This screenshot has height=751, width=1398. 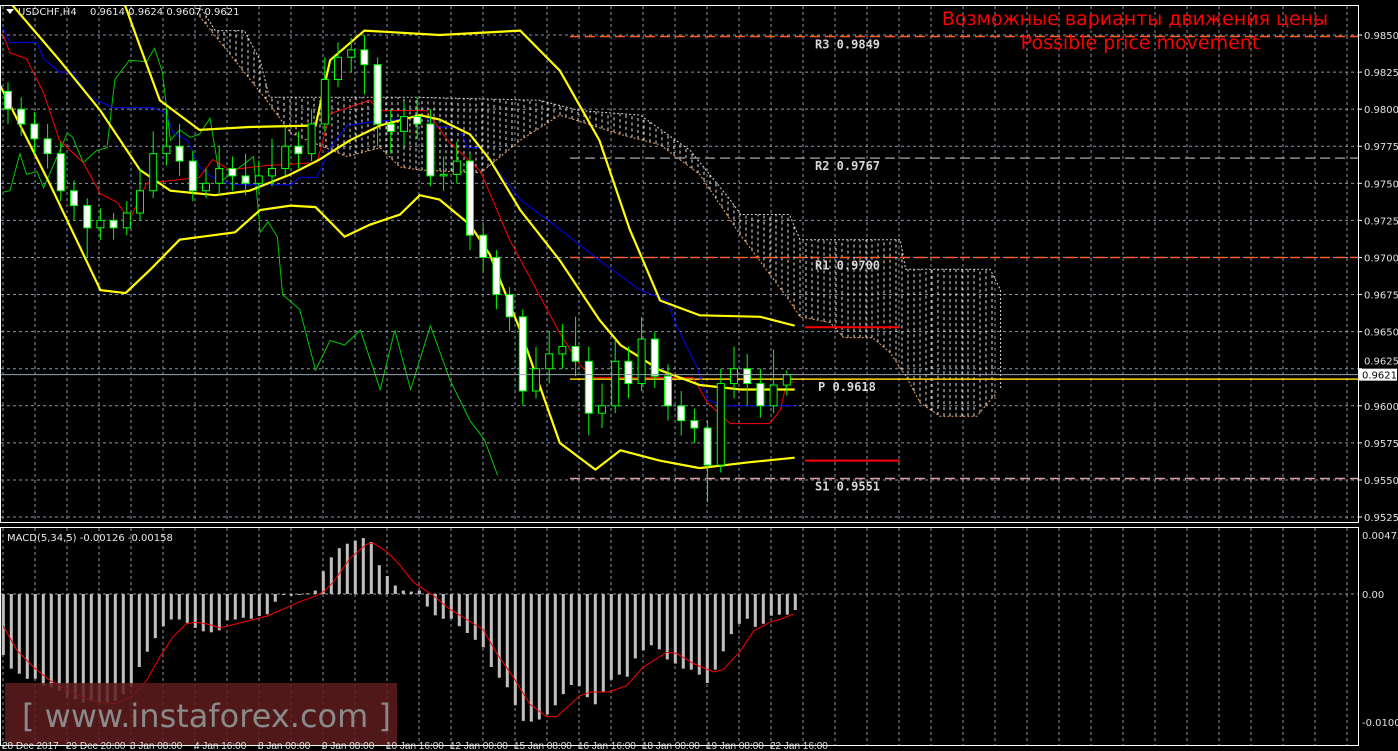 I want to click on ohlc-readout: 0.9614 0.9624 0.9607 0.9621, so click(x=165, y=12).